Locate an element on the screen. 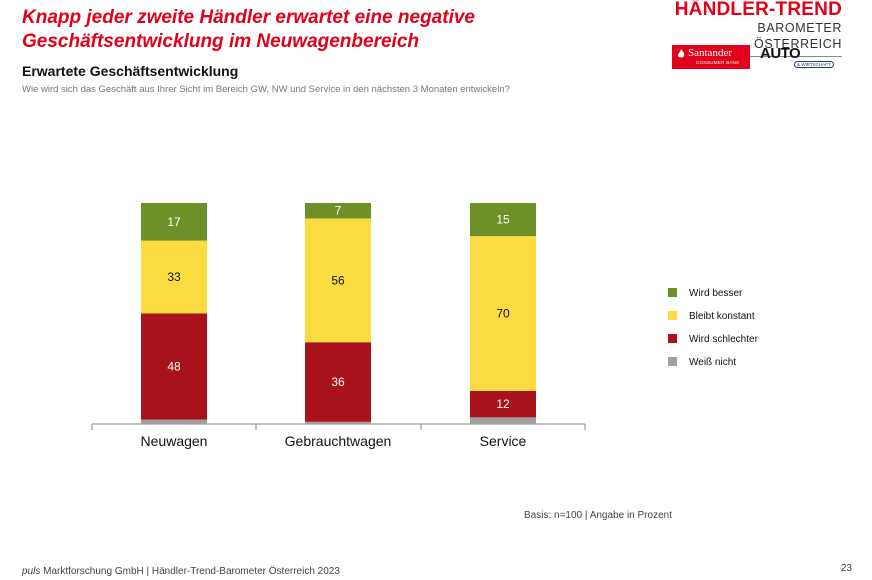  data-label: 17 is located at coordinates (174, 222).